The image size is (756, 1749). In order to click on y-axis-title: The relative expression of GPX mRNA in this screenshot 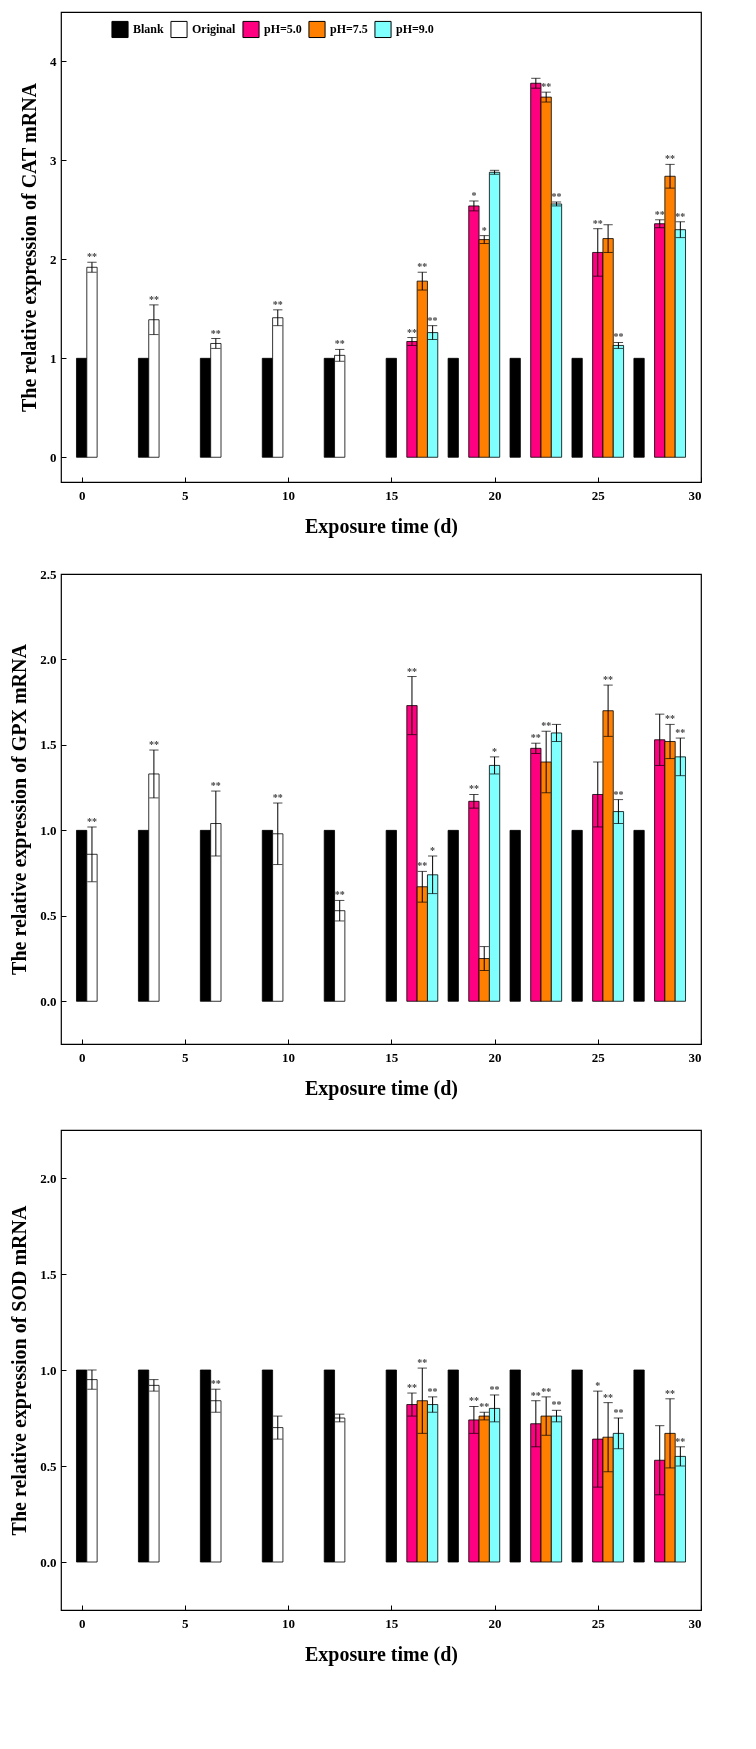, I will do `click(20, 809)`.